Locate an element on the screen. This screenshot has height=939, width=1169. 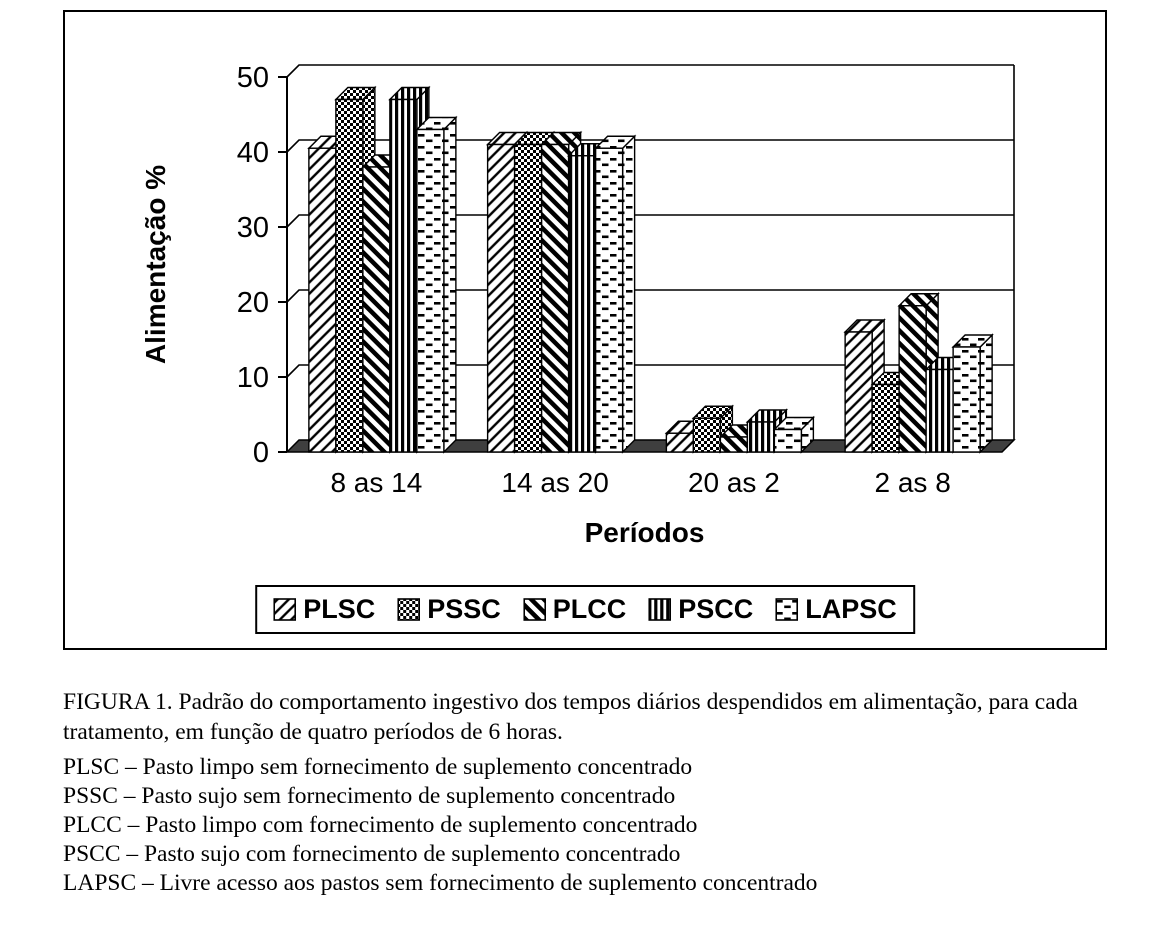
legend-label: PLCC is located at coordinates (589, 609).